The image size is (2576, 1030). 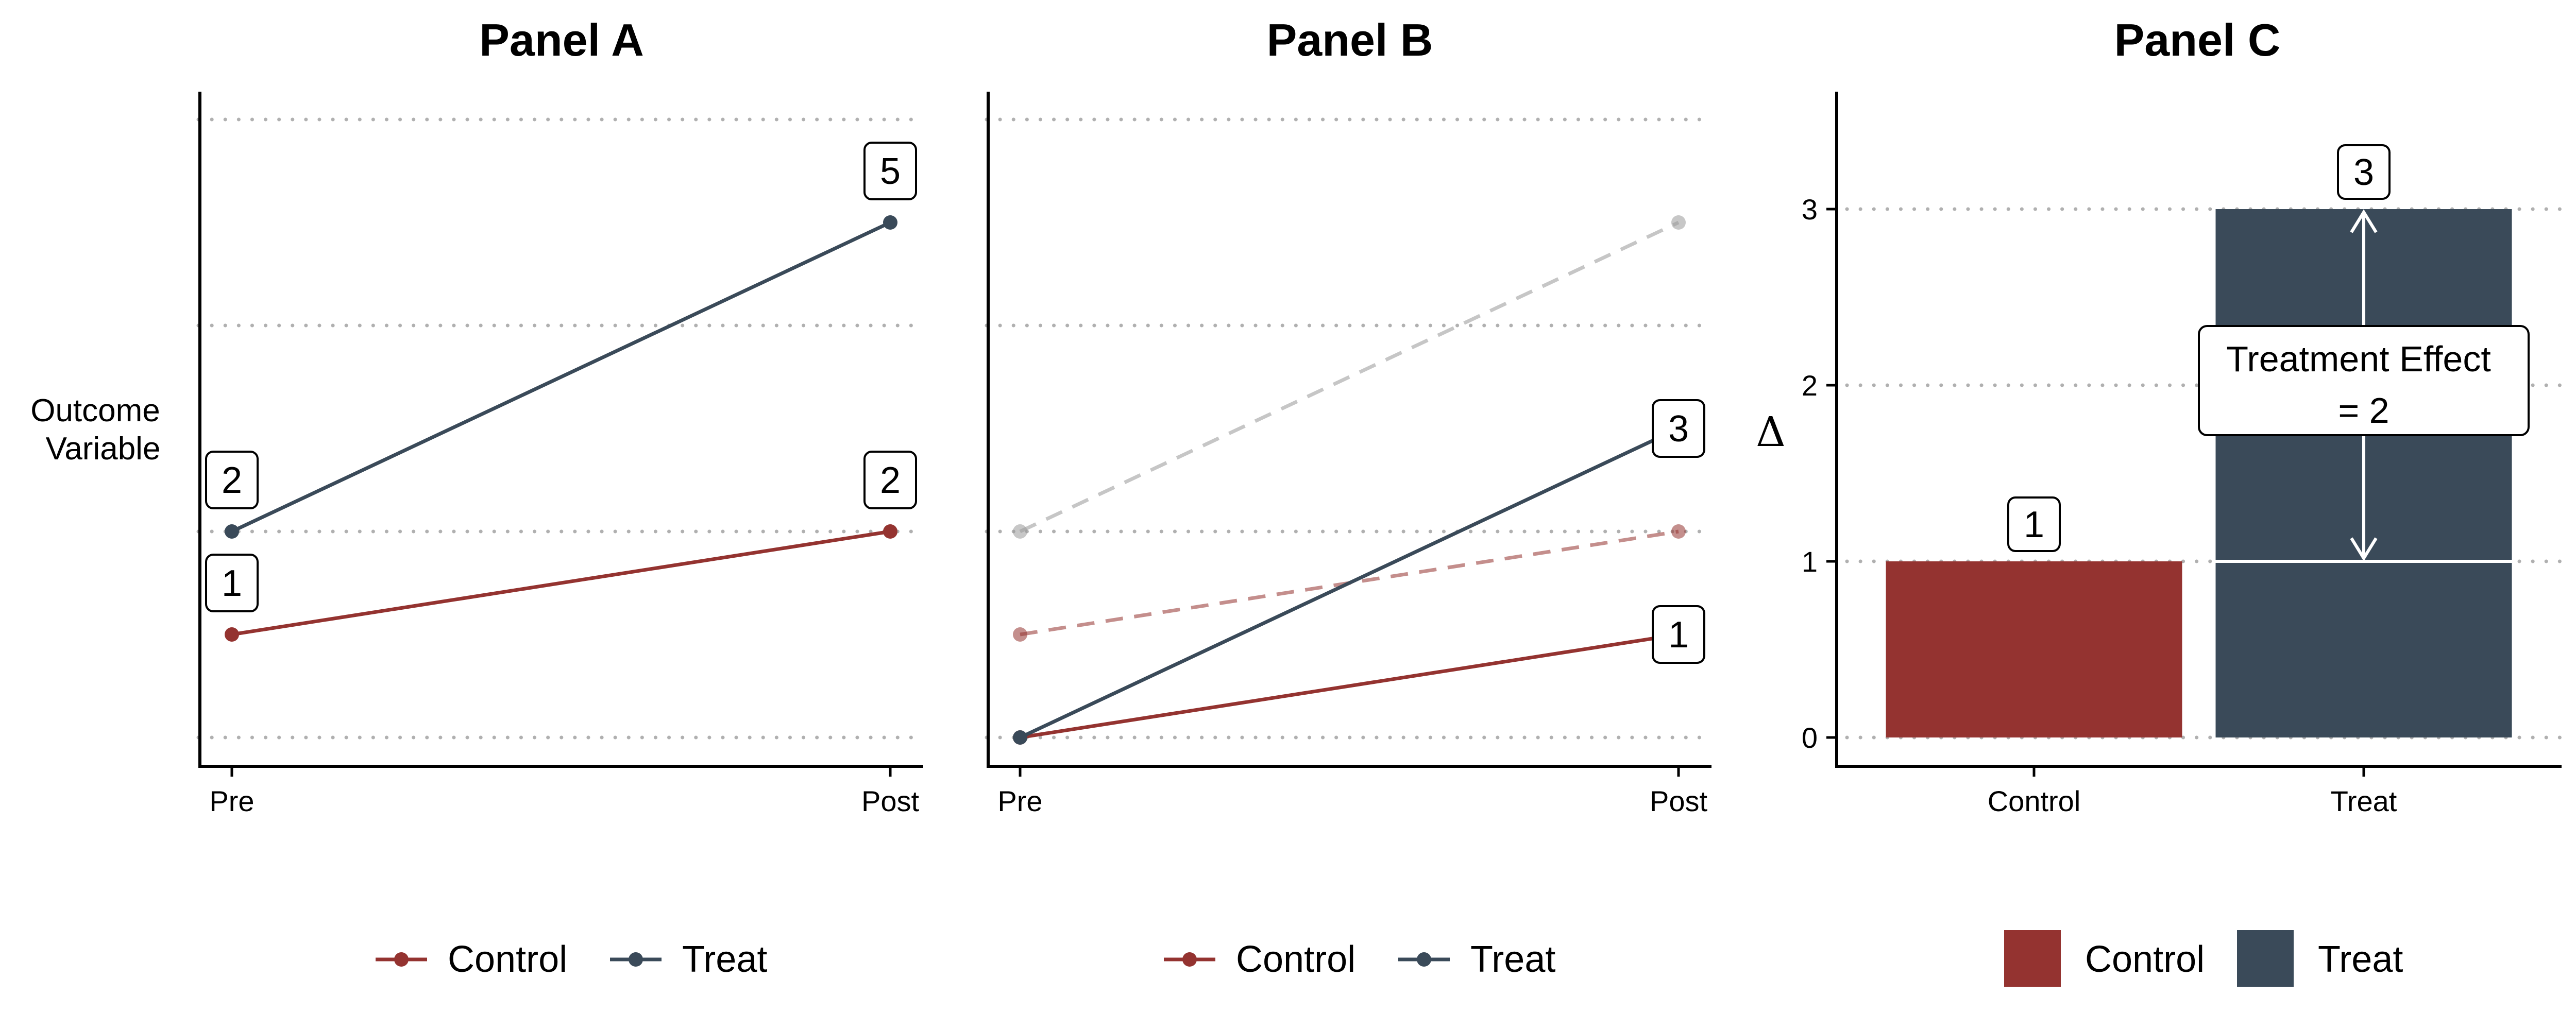 What do you see at coordinates (1350, 39) in the screenshot?
I see `panel-b-title: Panel B` at bounding box center [1350, 39].